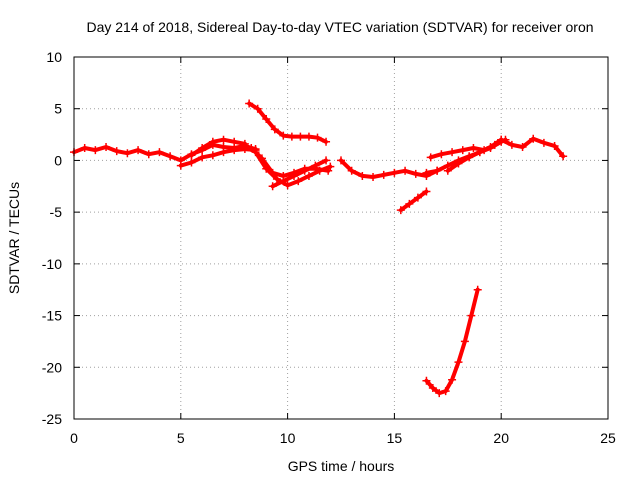 The width and height of the screenshot is (640, 480). What do you see at coordinates (341, 466) in the screenshot?
I see `x-axis-label: GPS time / hours` at bounding box center [341, 466].